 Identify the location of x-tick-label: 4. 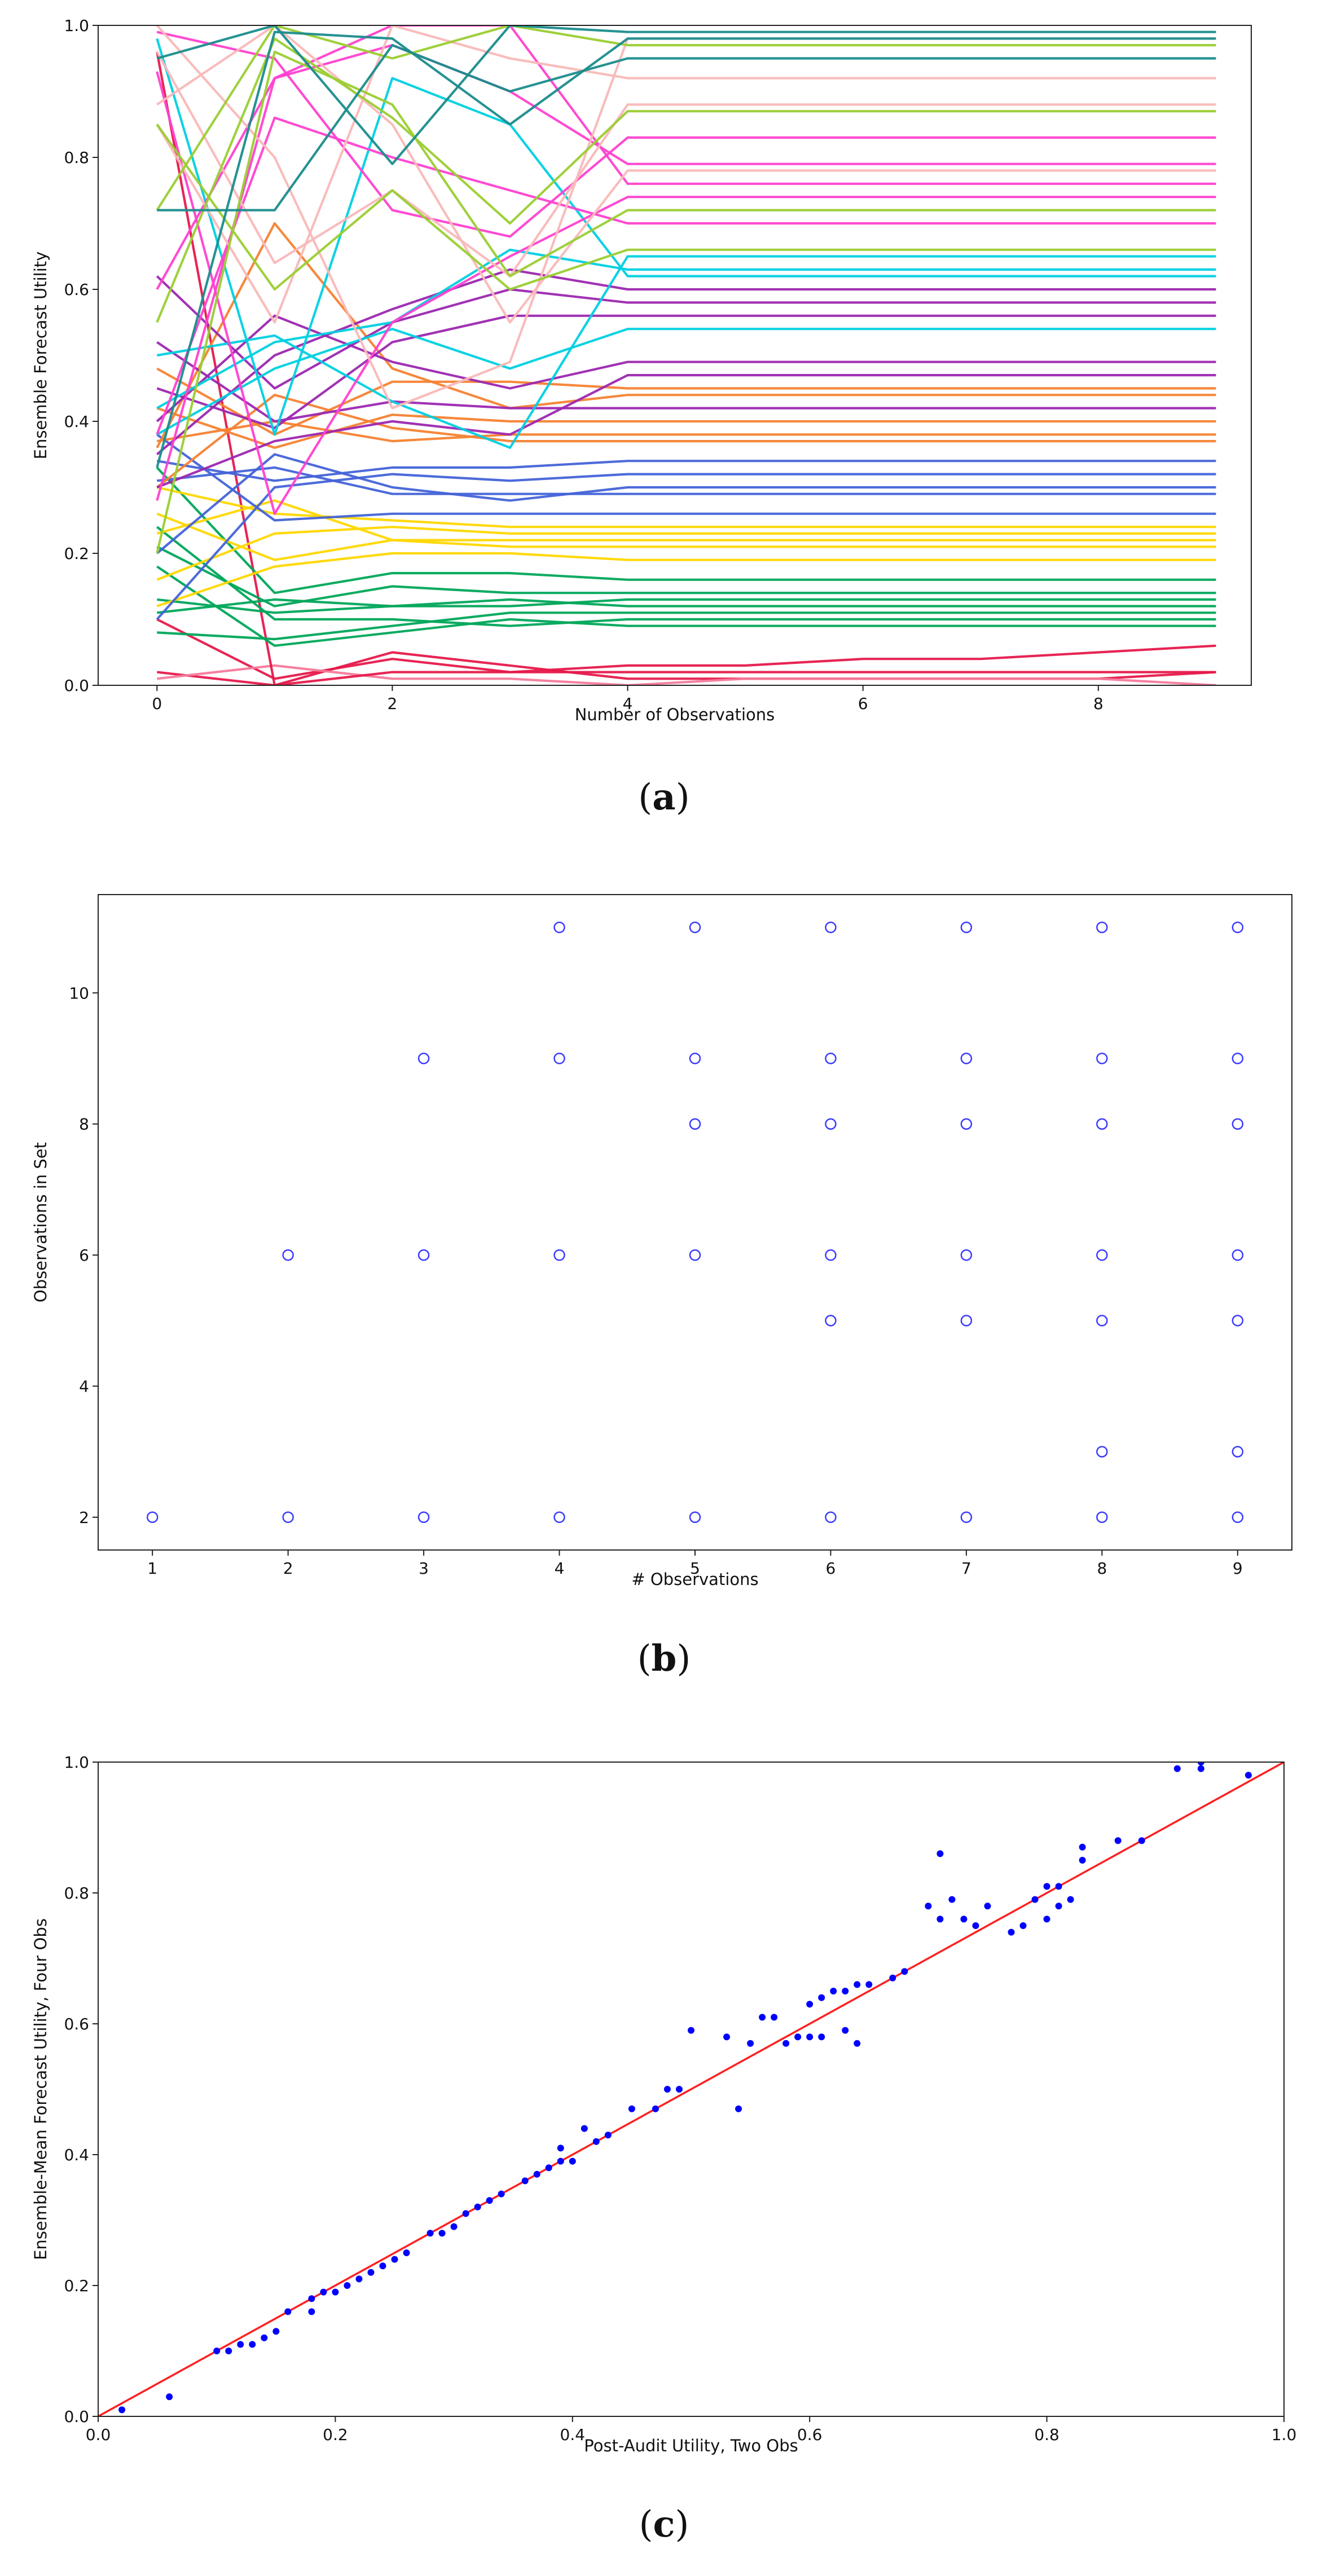
(628, 704).